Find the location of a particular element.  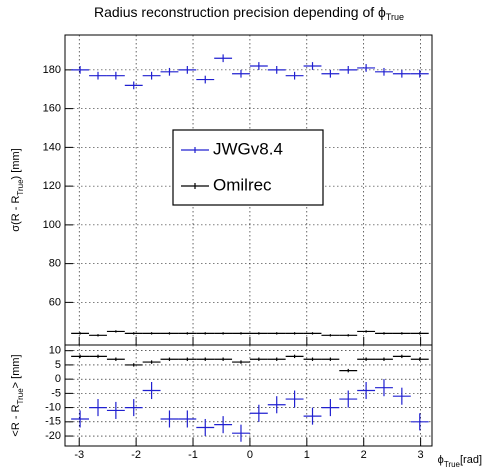

x-axis-label-part: True is located at coordinates (452, 464).